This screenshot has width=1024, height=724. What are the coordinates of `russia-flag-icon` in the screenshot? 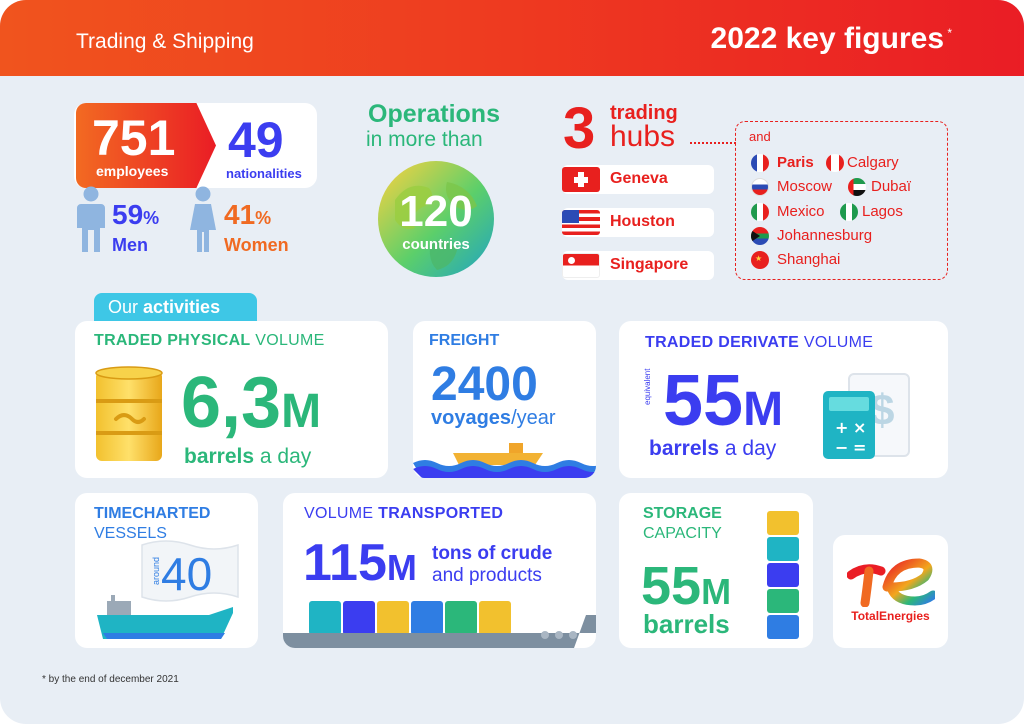 It's located at (760, 187).